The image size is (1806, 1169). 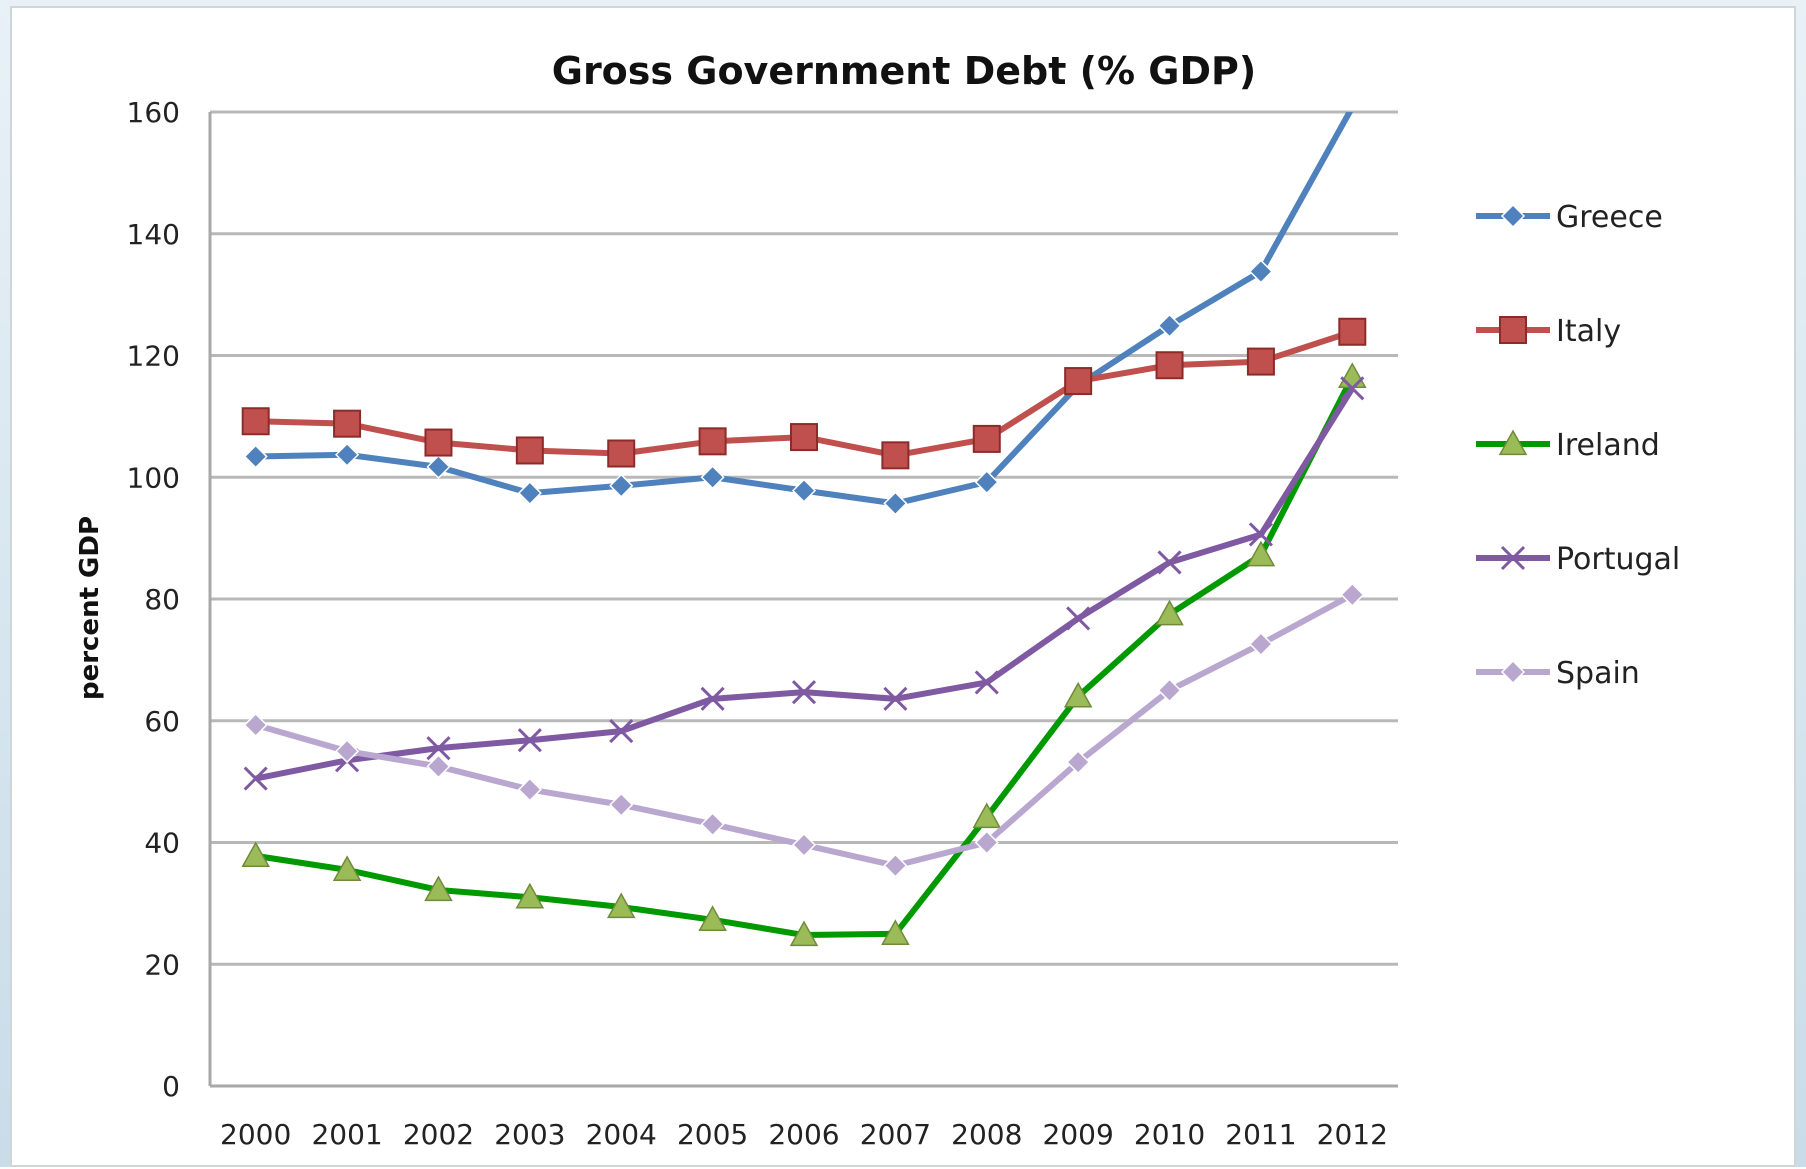 I want to click on series-line-spain, so click(x=804, y=730).